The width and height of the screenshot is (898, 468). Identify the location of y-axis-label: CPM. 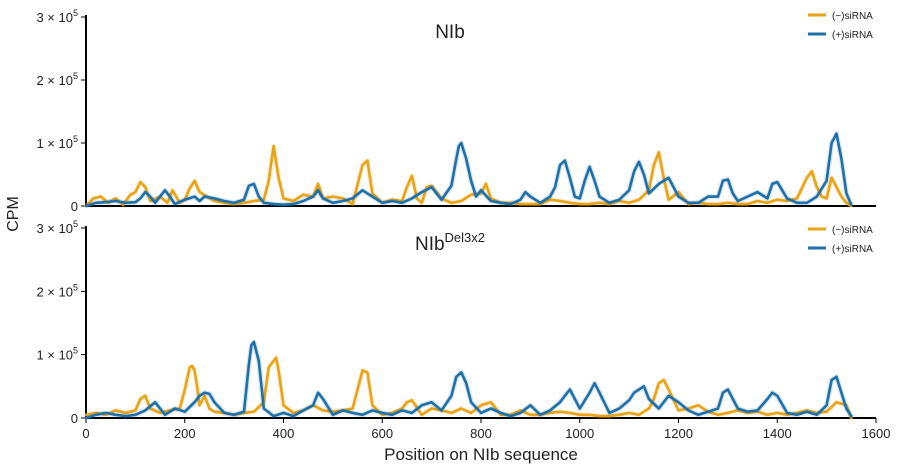
(13, 214).